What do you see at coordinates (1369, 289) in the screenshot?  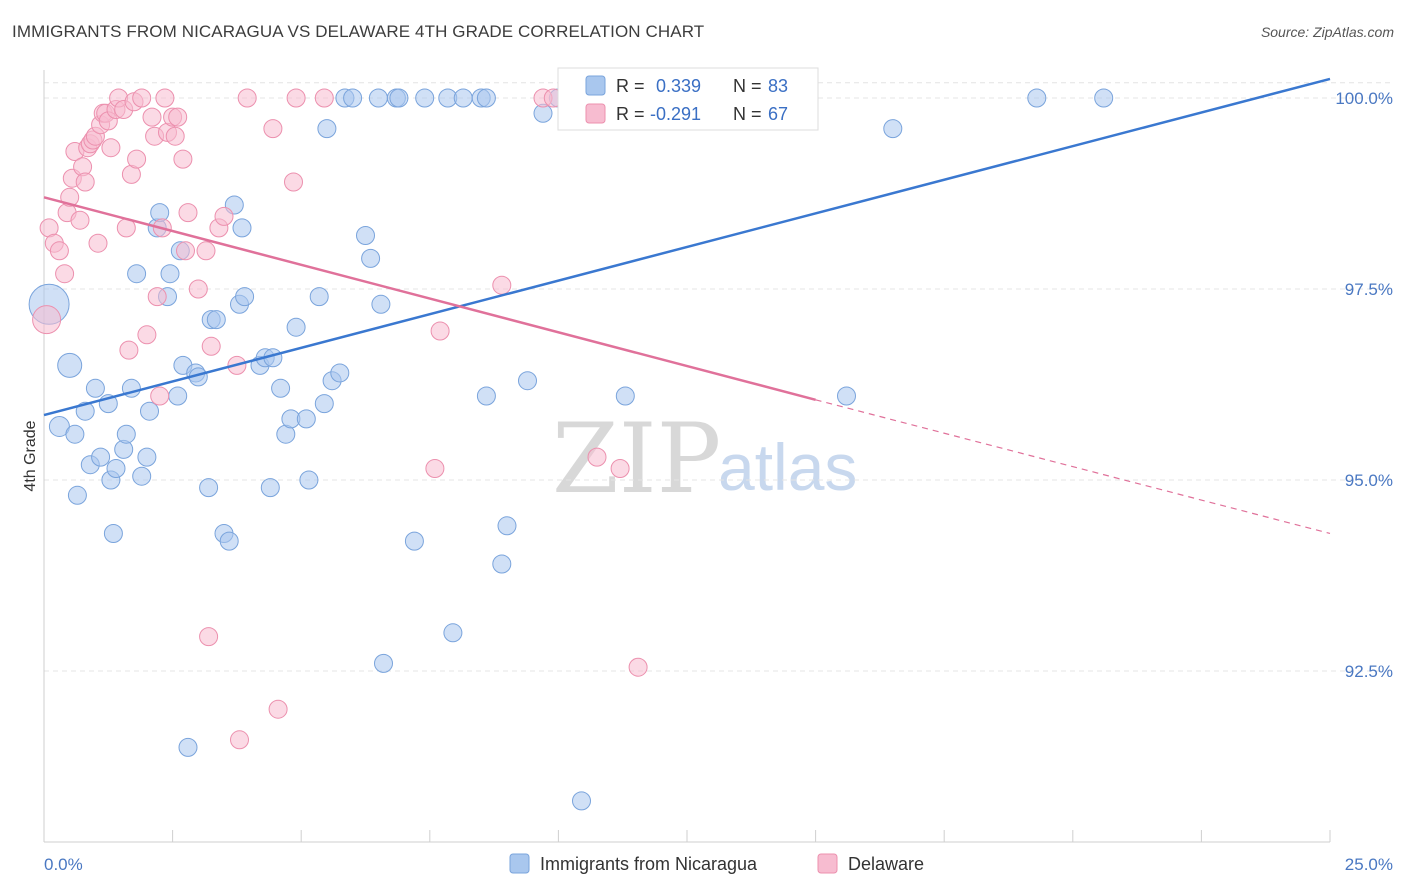 I see `y-tick-label-1: 97.5%` at bounding box center [1369, 289].